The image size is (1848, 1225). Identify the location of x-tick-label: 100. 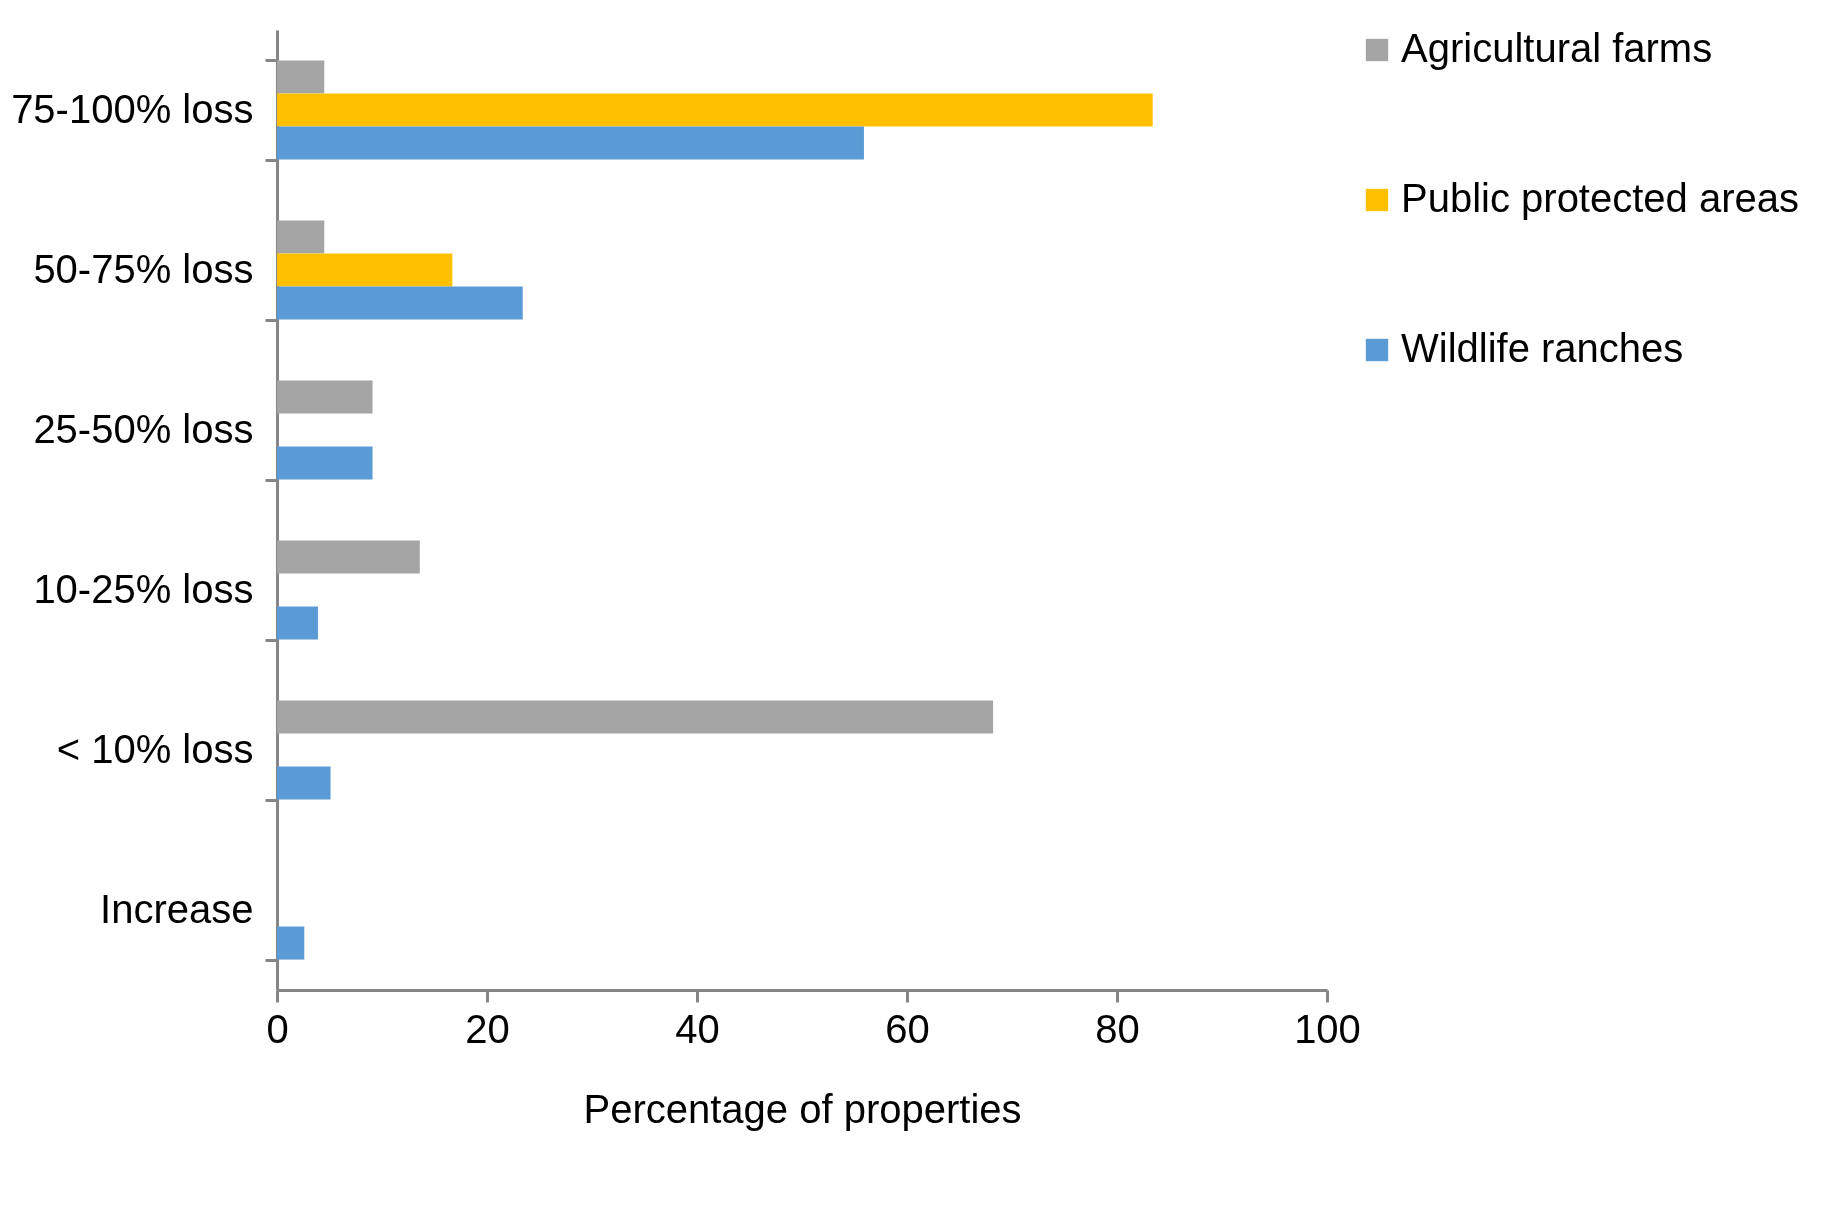
(1327, 1028).